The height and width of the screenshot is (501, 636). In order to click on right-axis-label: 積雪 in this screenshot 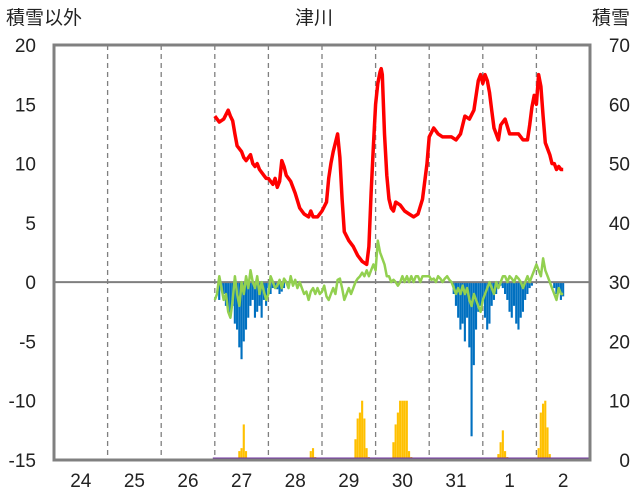, I will do `click(611, 18)`.